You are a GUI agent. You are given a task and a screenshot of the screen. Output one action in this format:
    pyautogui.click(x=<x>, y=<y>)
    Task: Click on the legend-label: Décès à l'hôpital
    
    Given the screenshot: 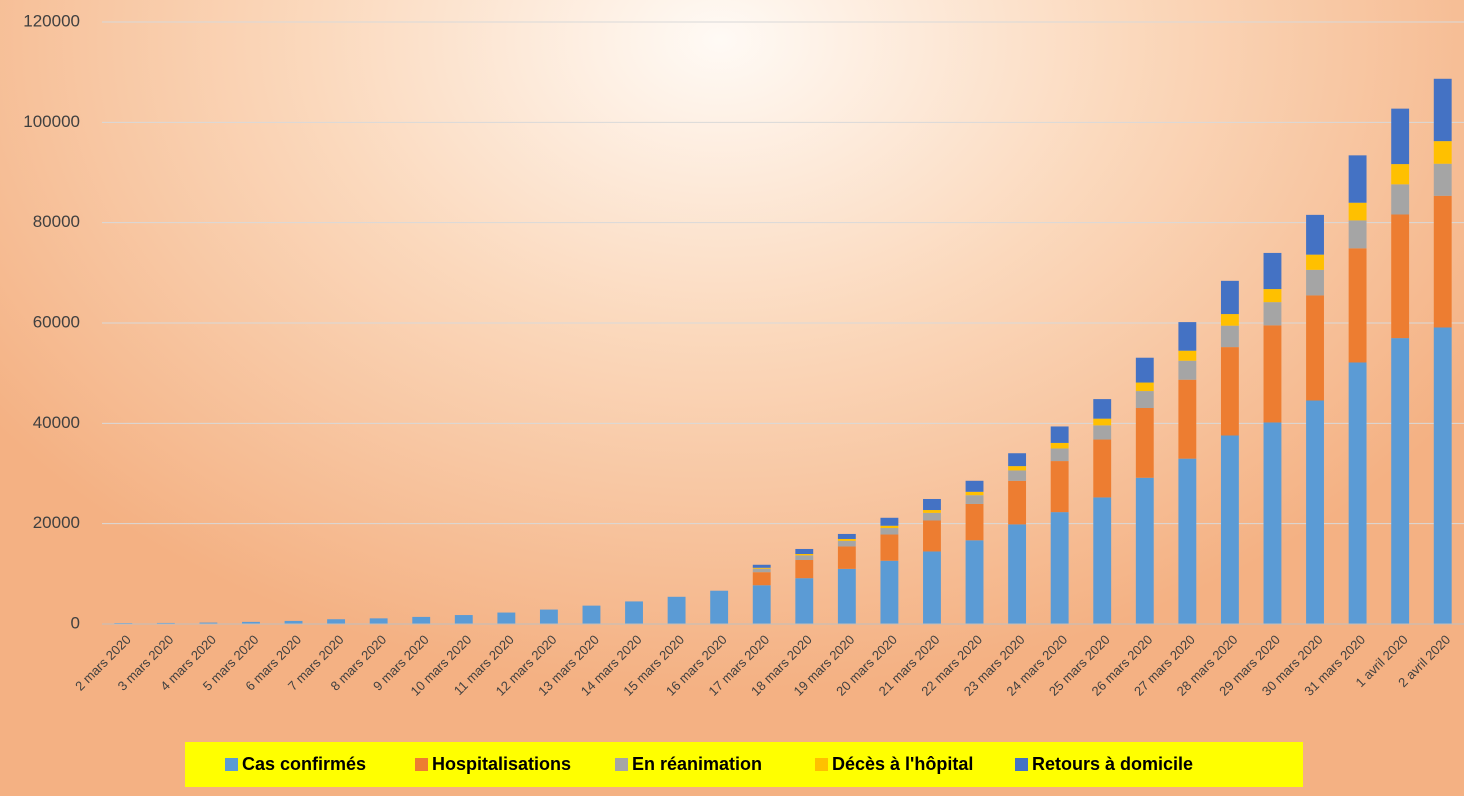 What is the action you would take?
    pyautogui.click(x=902, y=764)
    